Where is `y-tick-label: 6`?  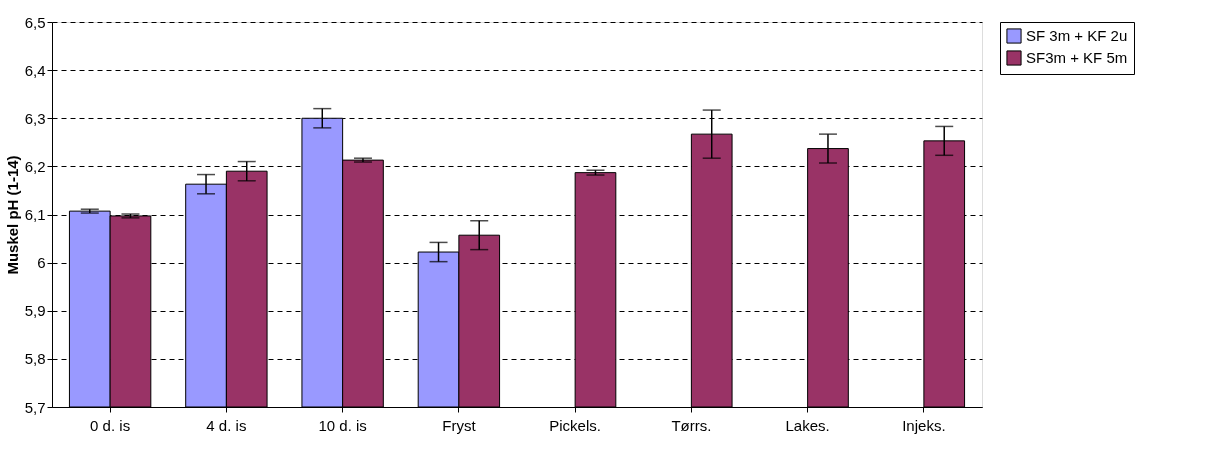 y-tick-label: 6 is located at coordinates (41, 263).